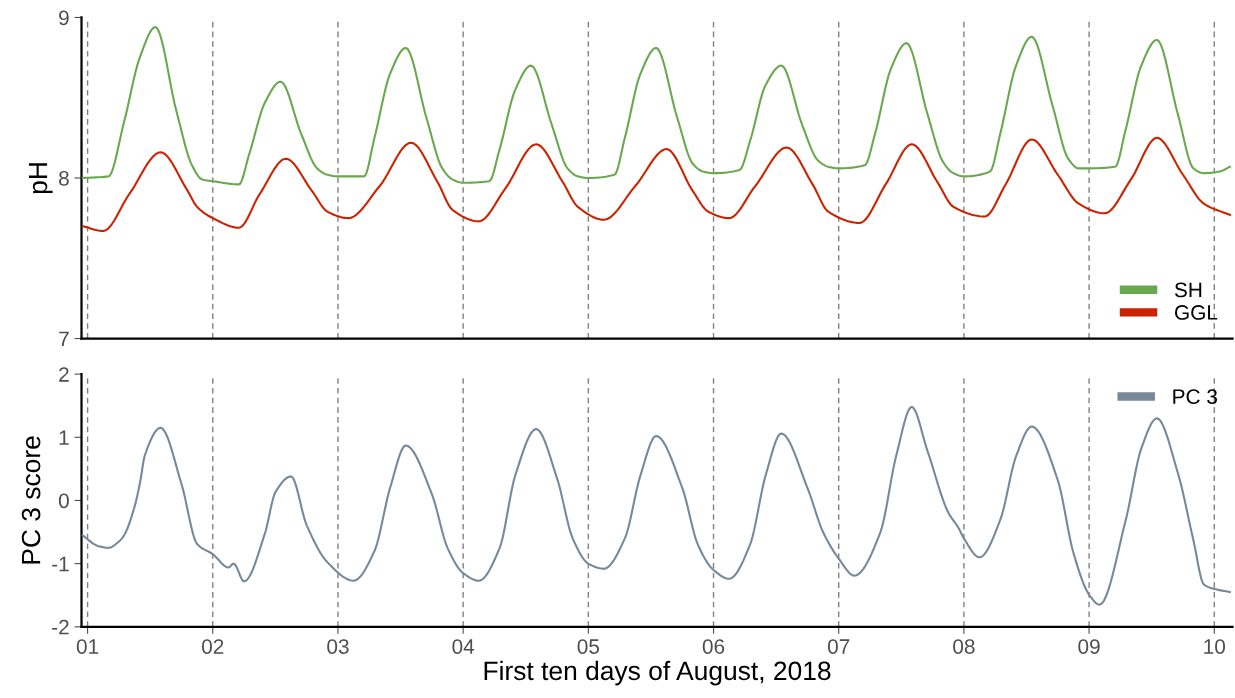 This screenshot has width=1235, height=698. What do you see at coordinates (63, 501) in the screenshot?
I see `y-tick-label: 0` at bounding box center [63, 501].